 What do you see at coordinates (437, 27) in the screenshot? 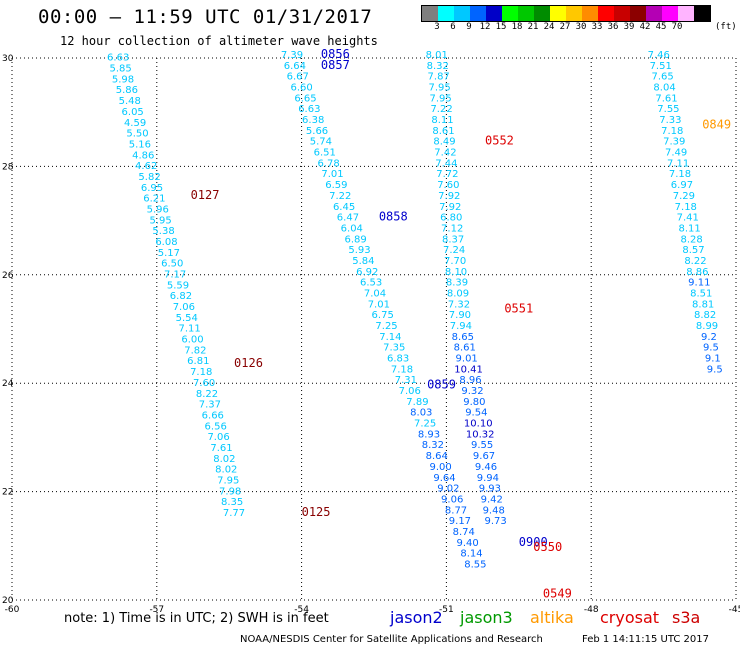
I see `colorbar-tick-label: 3` at bounding box center [437, 27].